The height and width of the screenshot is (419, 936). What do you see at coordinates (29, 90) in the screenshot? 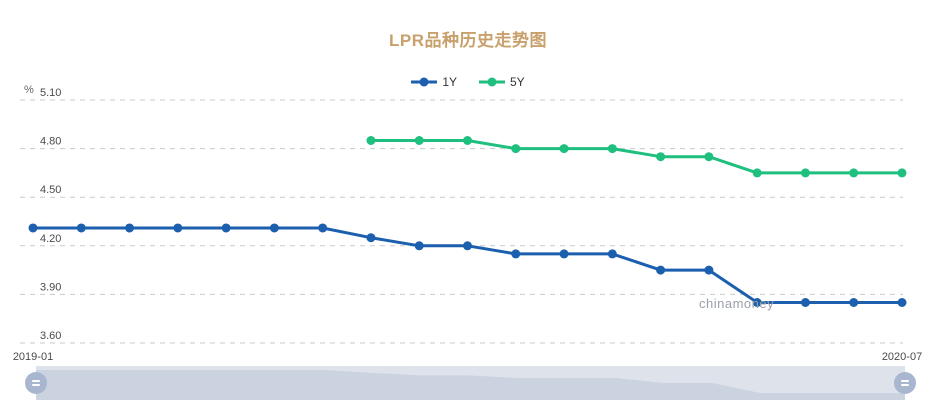
I see `y-axis-unit-label: %` at bounding box center [29, 90].